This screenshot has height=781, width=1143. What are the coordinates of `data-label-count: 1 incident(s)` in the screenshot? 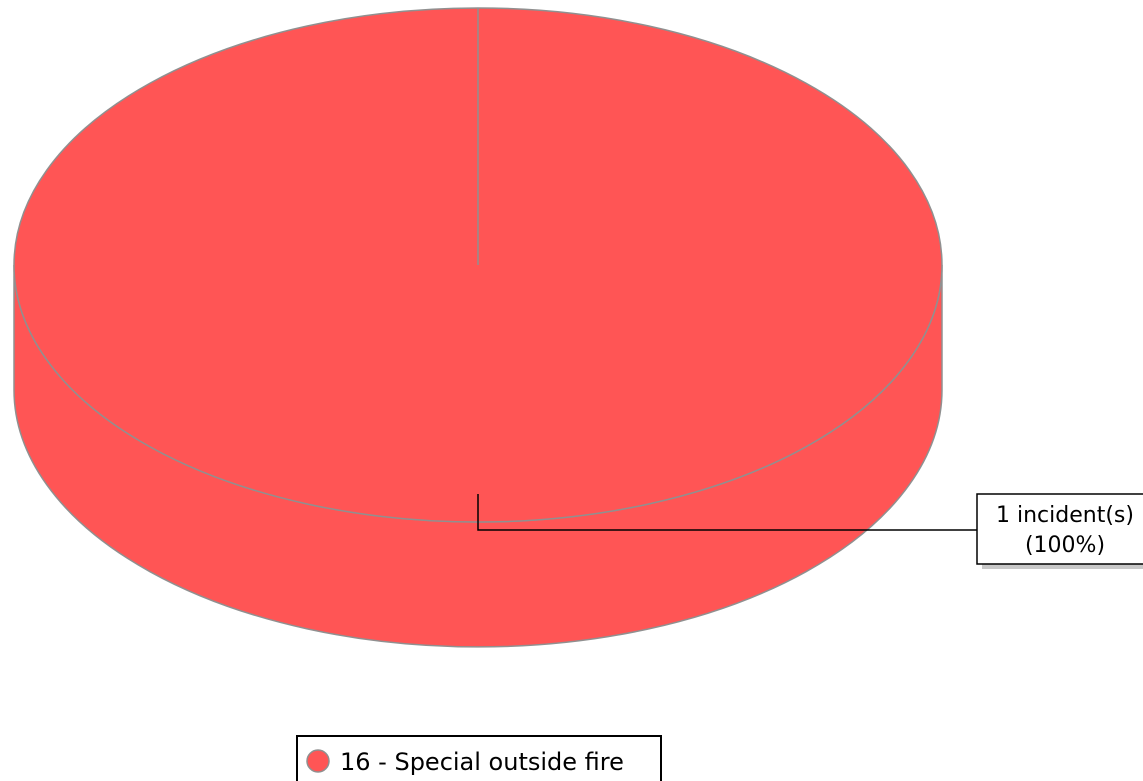 It's located at (1065, 515).